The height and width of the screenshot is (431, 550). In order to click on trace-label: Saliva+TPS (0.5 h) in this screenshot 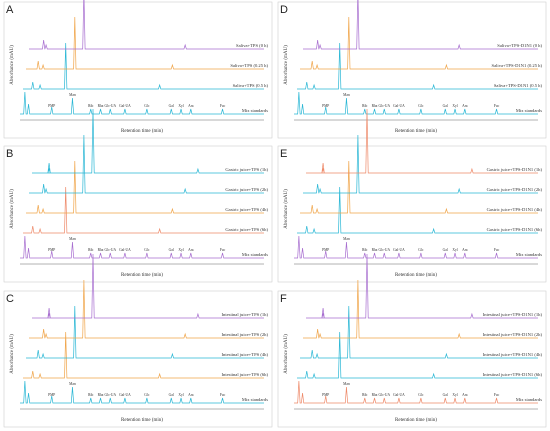, I will do `click(251, 85)`.